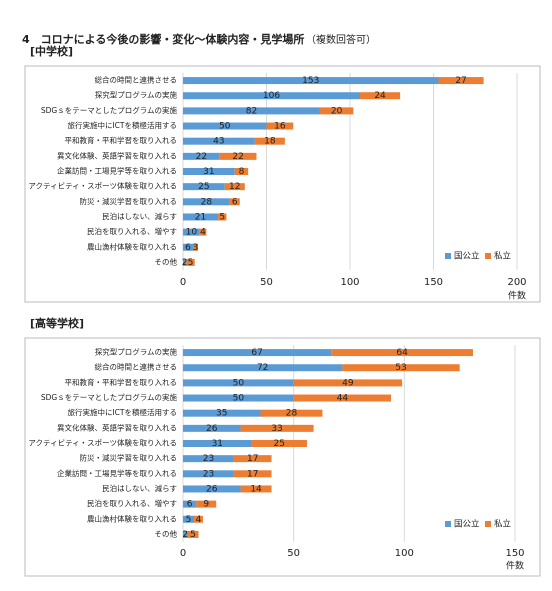 This screenshot has width=552, height=591. Describe the element at coordinates (242, 172) in the screenshot. I see `data-label: 8` at that location.